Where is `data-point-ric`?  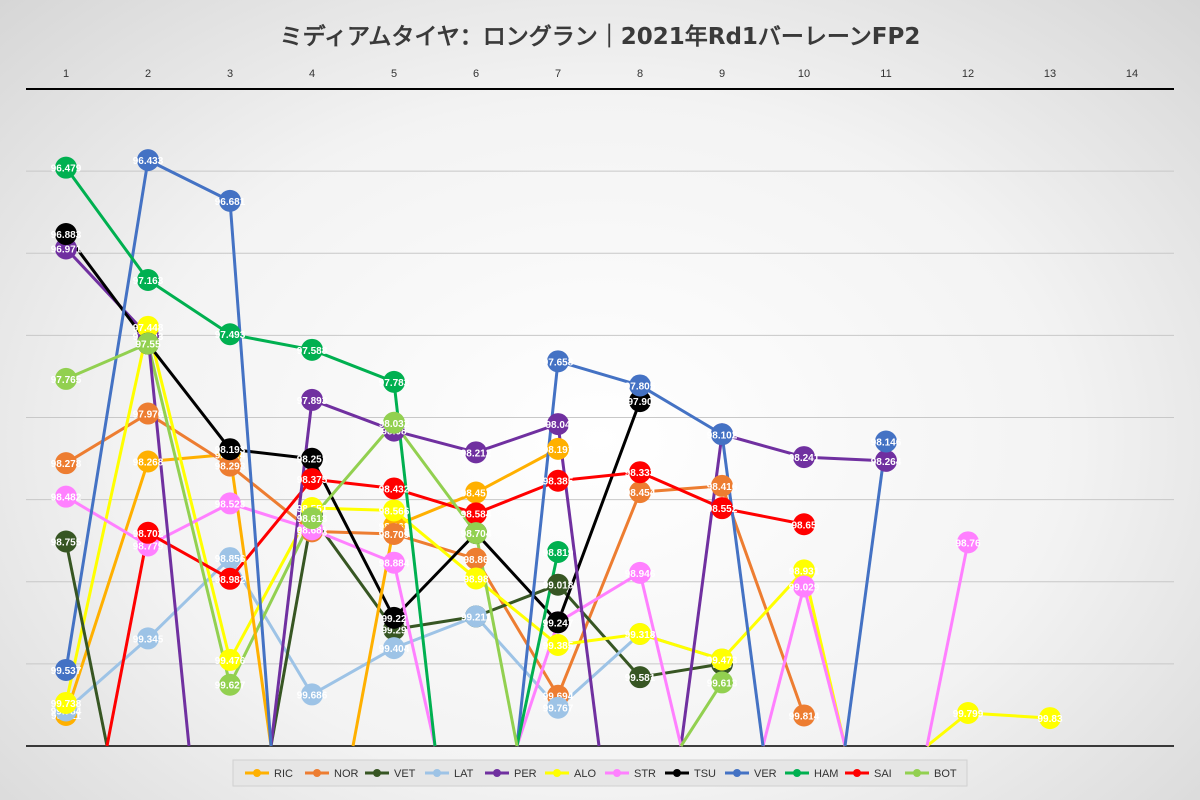
data-point-ric is located at coordinates (476, 492).